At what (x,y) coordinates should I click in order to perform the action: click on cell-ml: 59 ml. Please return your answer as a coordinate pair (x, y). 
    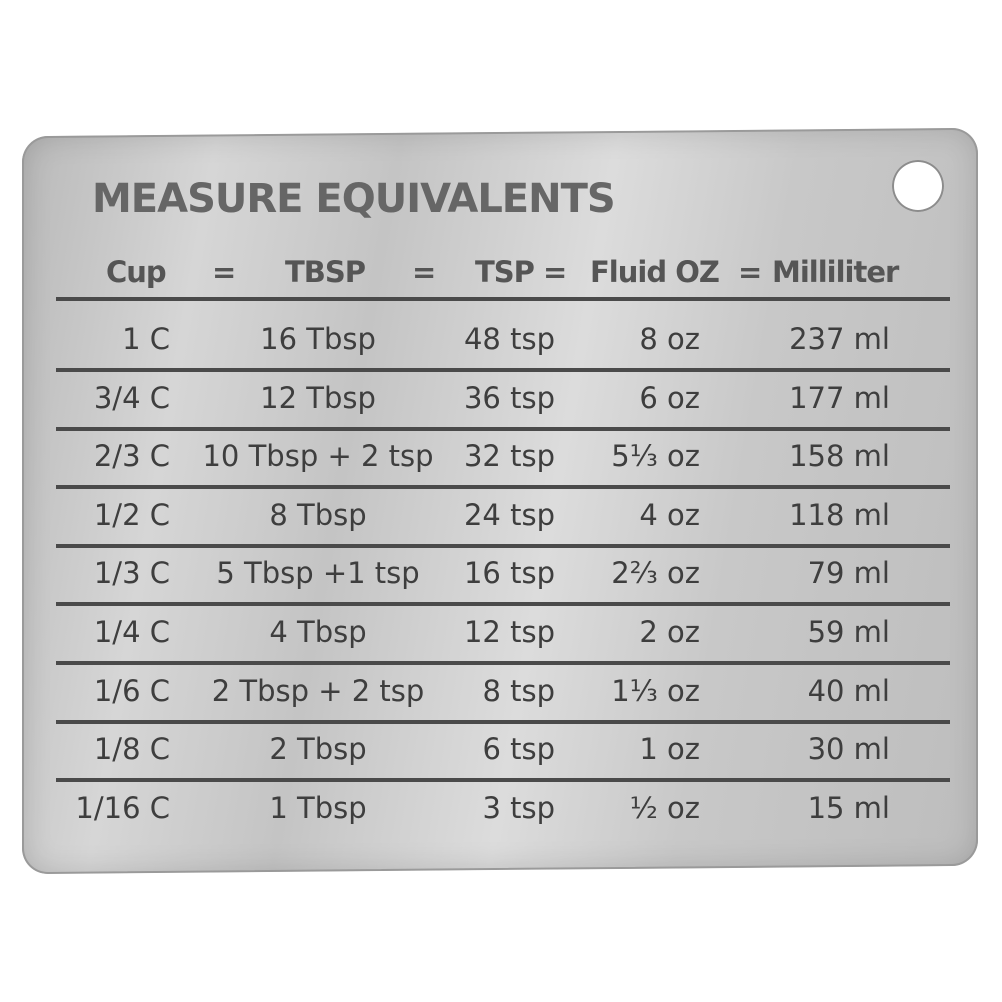
    Looking at the image, I should click on (848, 632).